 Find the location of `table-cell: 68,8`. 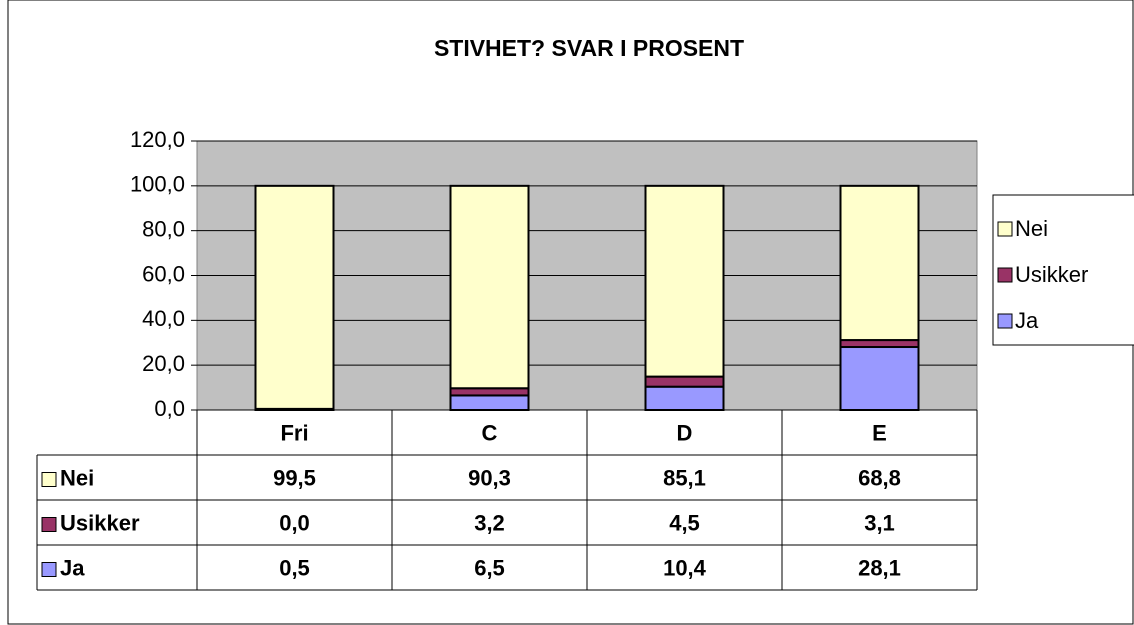

table-cell: 68,8 is located at coordinates (879, 477).